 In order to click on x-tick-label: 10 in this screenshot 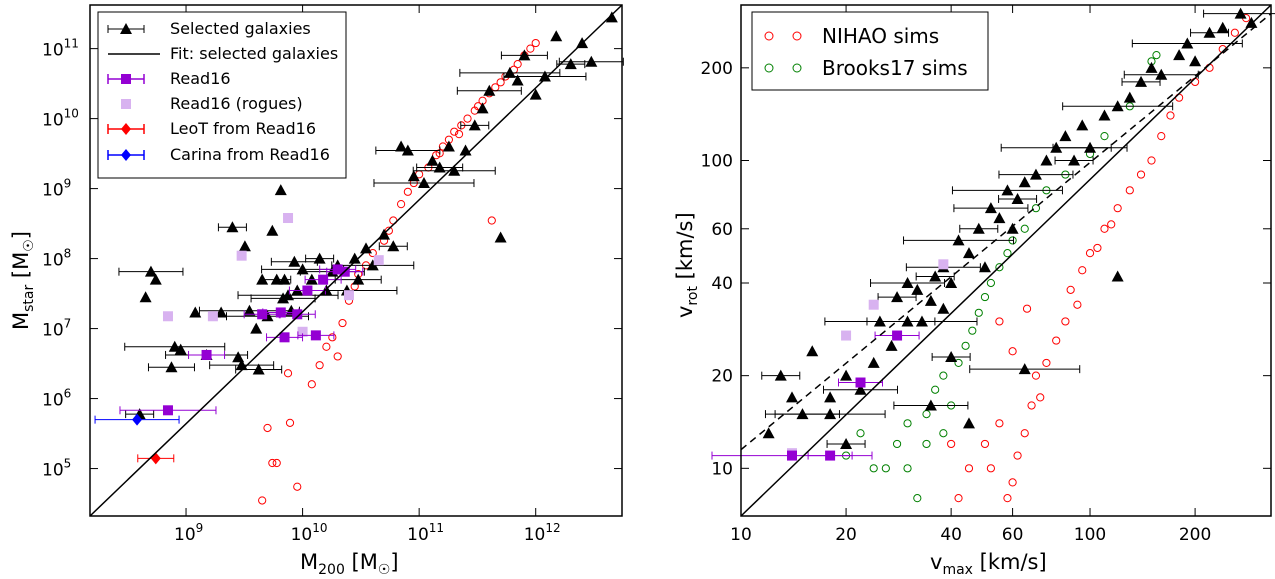, I will do `click(741, 535)`.